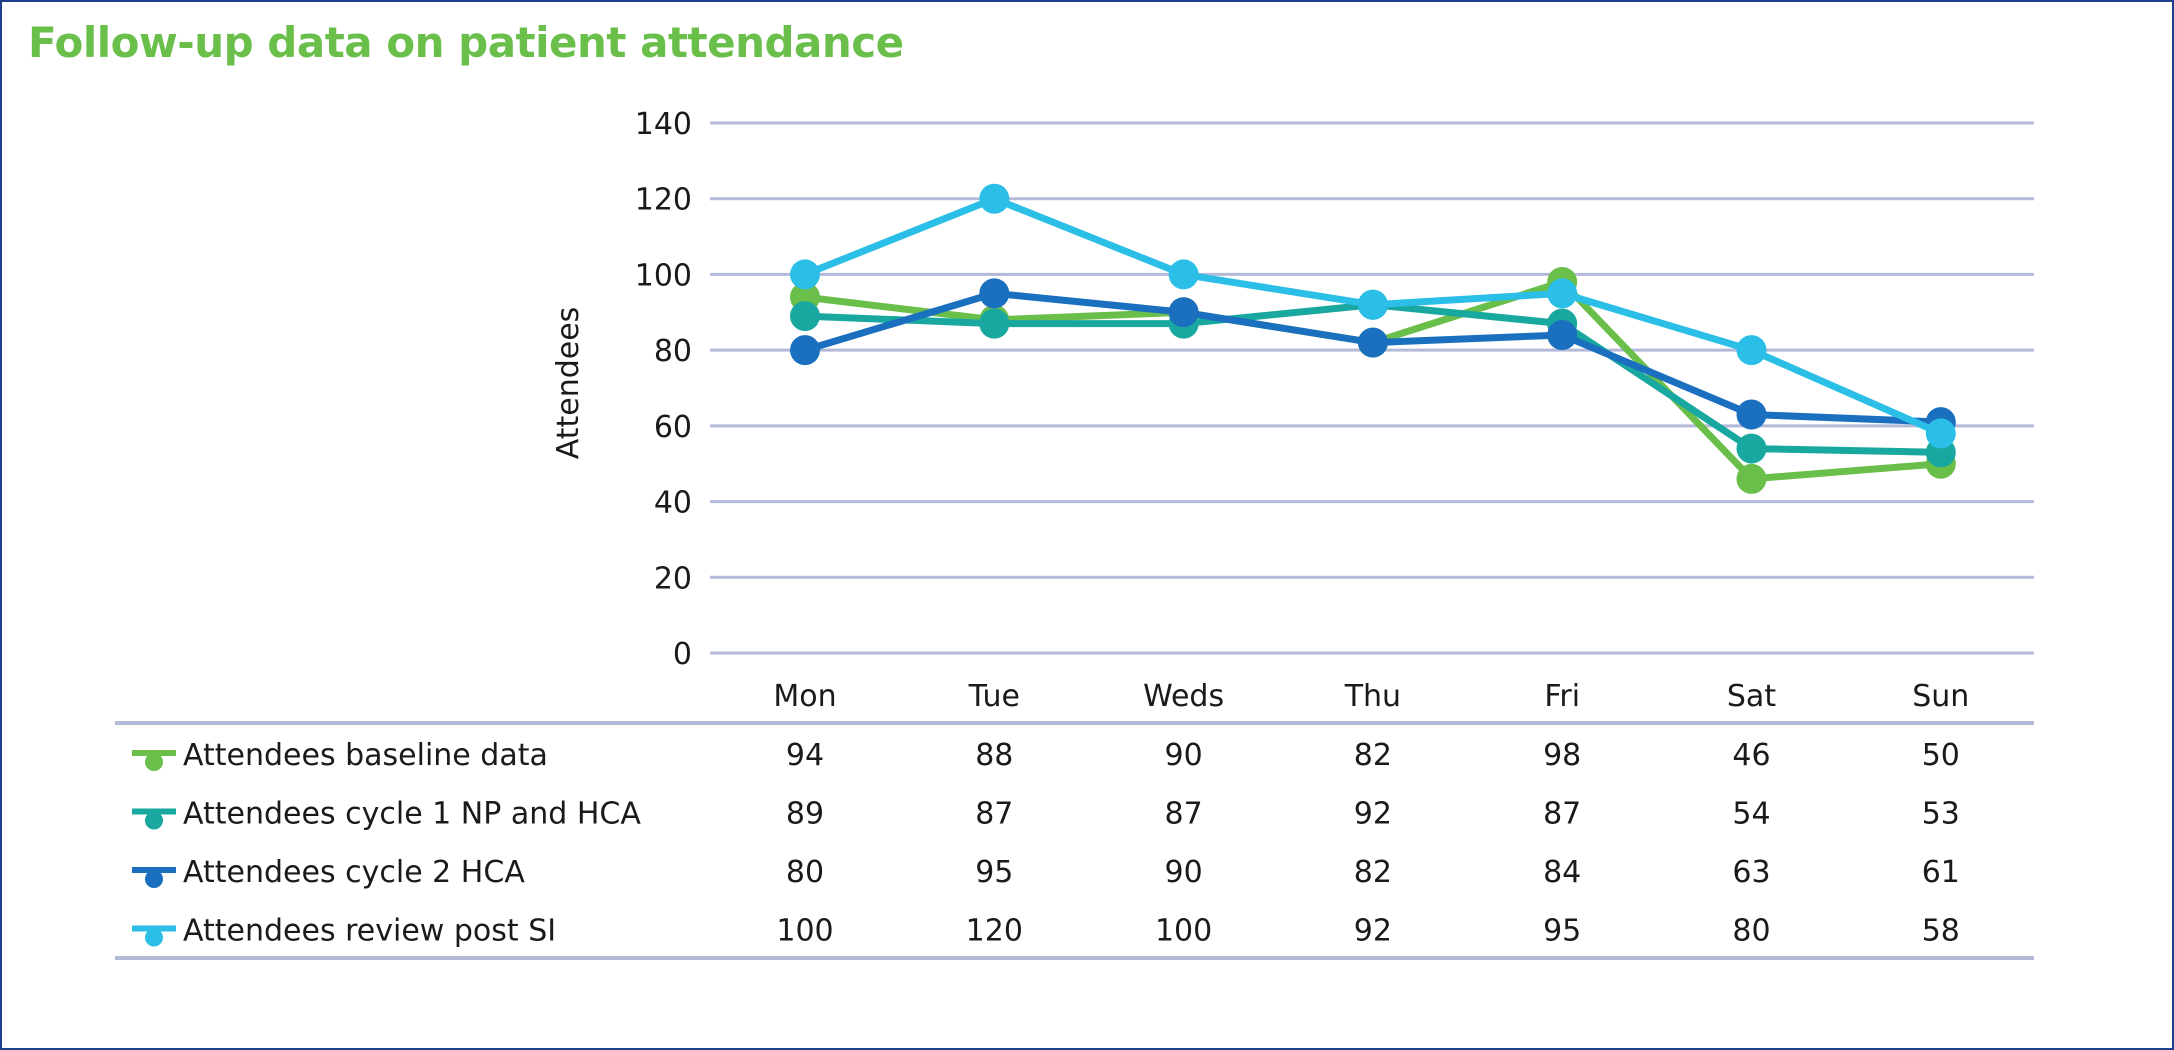 This screenshot has width=2174, height=1050. Describe the element at coordinates (805, 755) in the screenshot. I see `table-cell-value: 94` at that location.